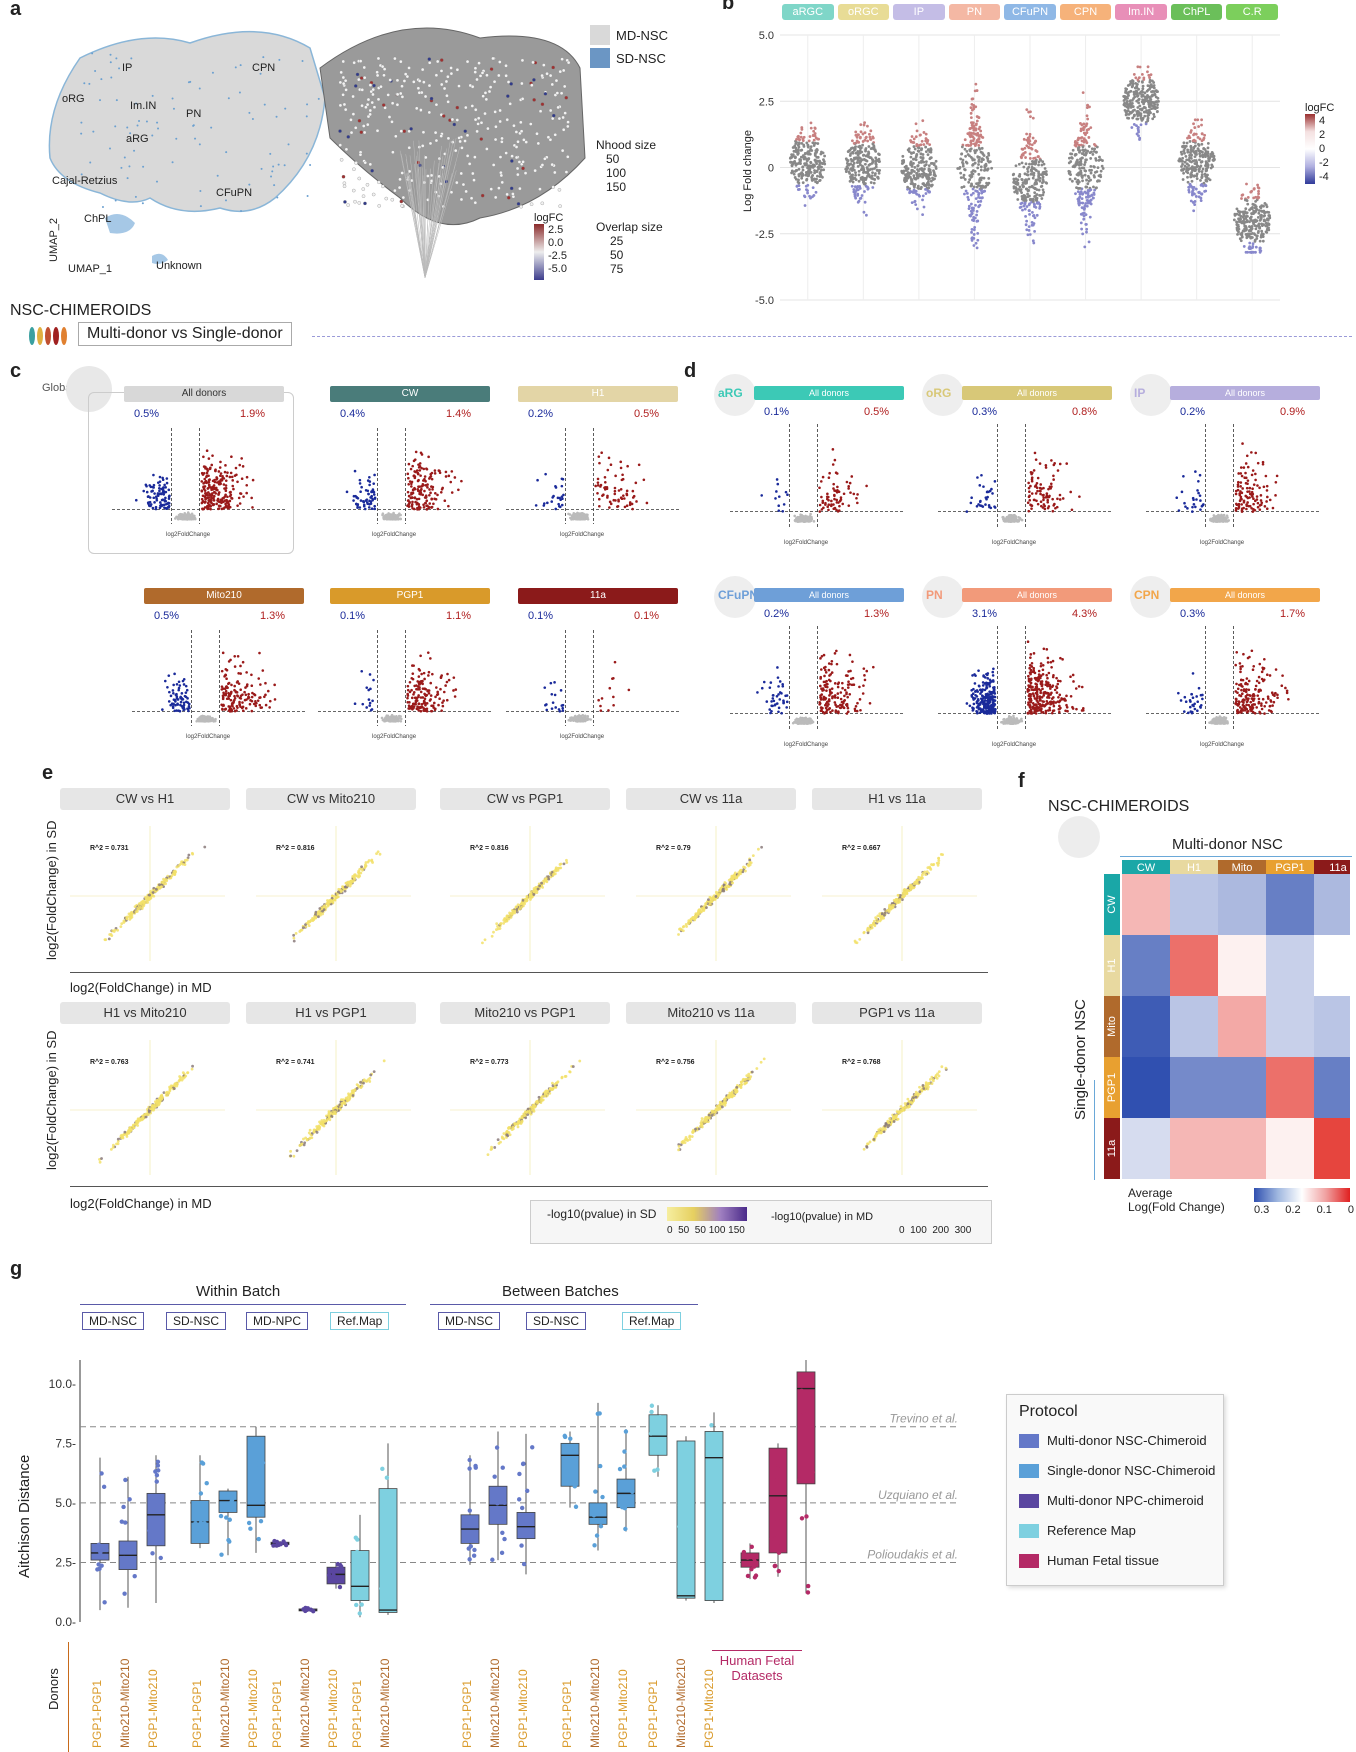 The image size is (1356, 1752). What do you see at coordinates (459, 414) in the screenshot?
I see `volcano-c-up-1: 1.4%` at bounding box center [459, 414].